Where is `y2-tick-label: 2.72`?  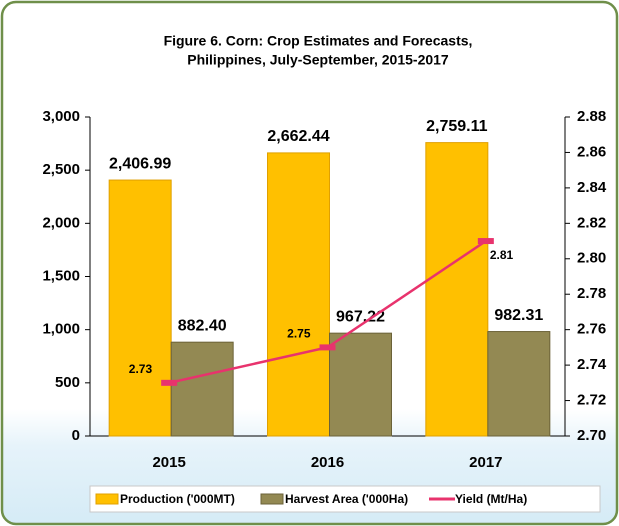
y2-tick-label: 2.72 is located at coordinates (591, 400).